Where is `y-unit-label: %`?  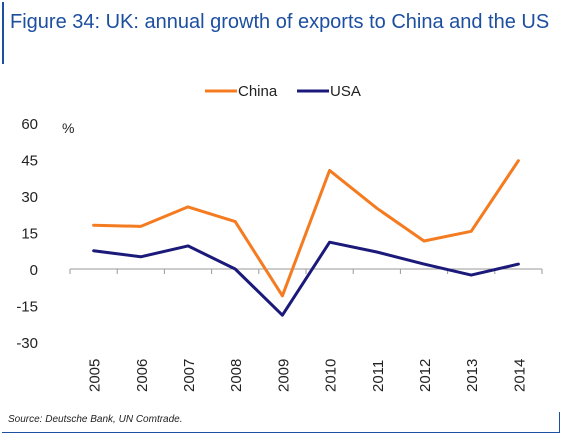
y-unit-label: % is located at coordinates (68, 128).